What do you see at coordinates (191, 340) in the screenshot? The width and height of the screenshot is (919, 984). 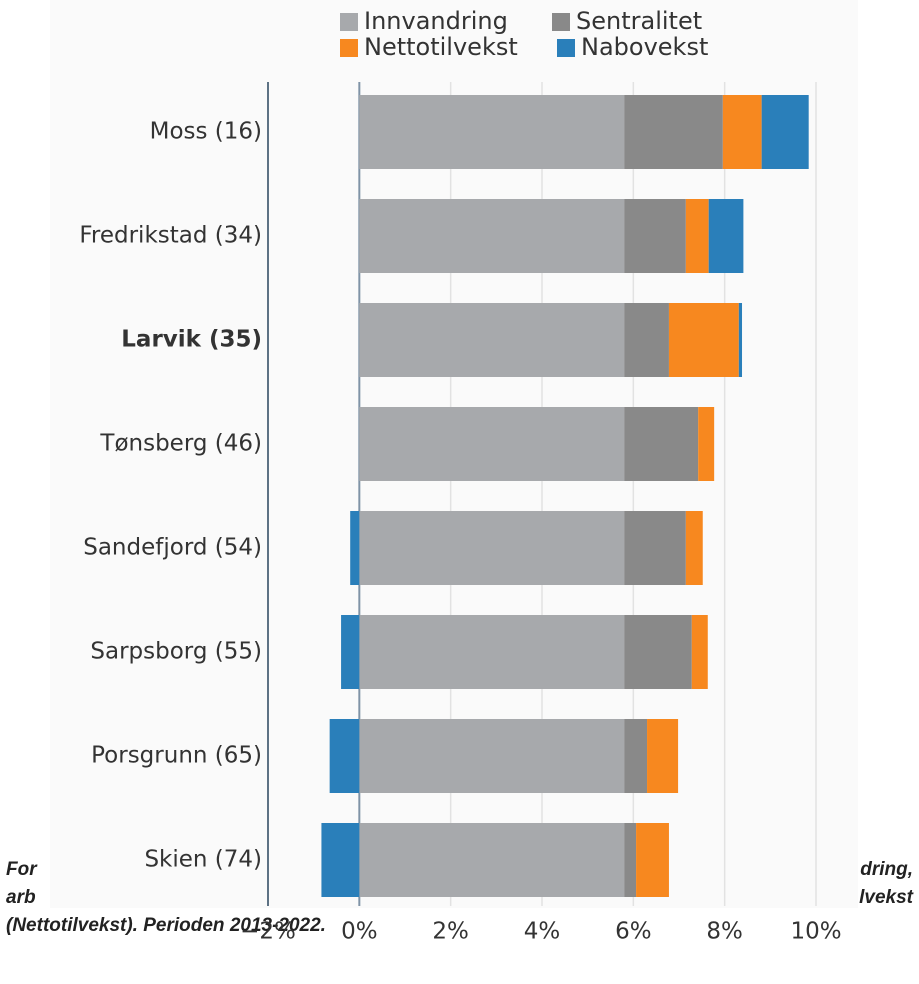 I see `y-tick-label: Larvik (35)` at bounding box center [191, 340].